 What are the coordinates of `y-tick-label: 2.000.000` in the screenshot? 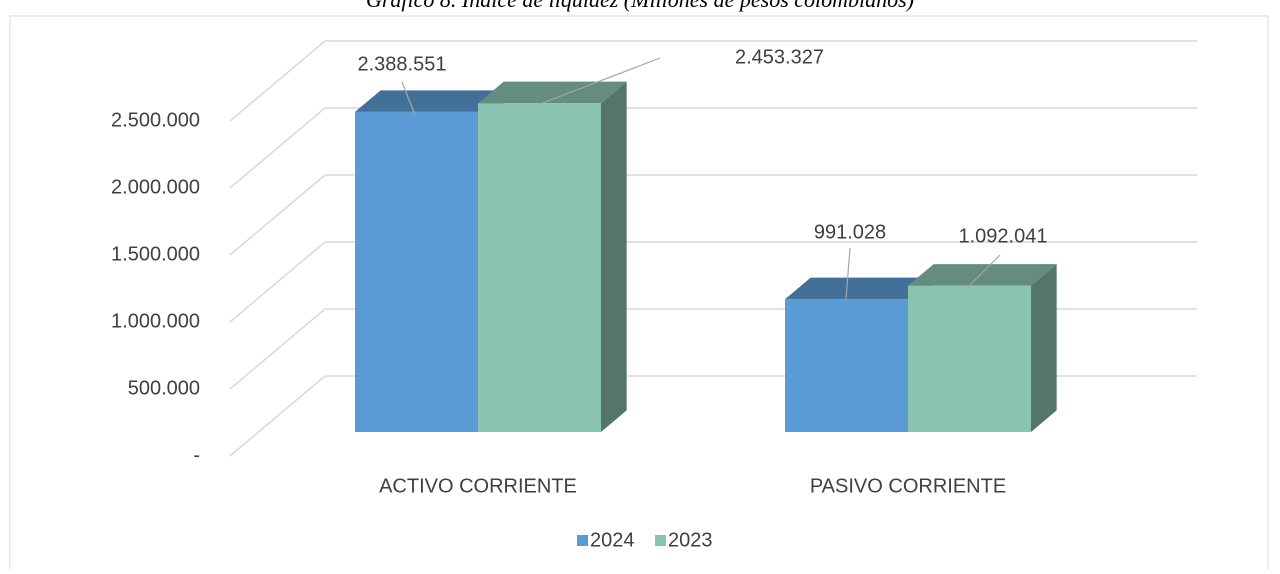 It's located at (155, 187).